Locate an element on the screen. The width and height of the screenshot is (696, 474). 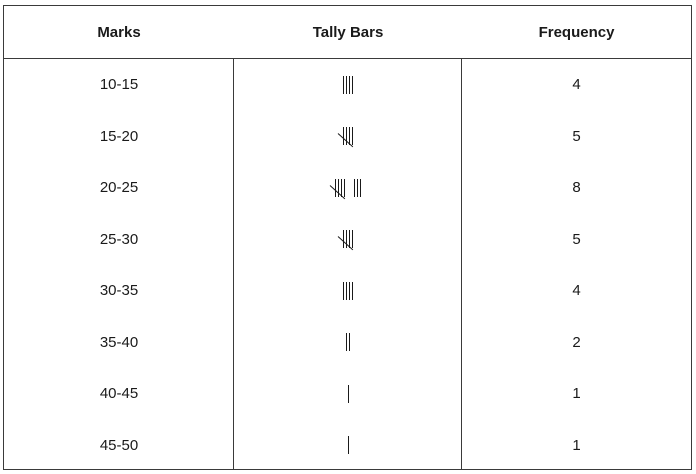
marks-cell: 40-45 is located at coordinates (119, 394).